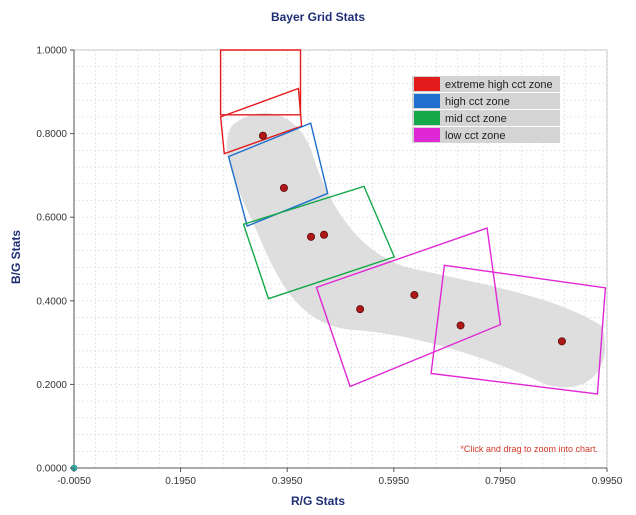  Describe the element at coordinates (607, 481) in the screenshot. I see `x-tick-label-5: 0.9950` at that location.